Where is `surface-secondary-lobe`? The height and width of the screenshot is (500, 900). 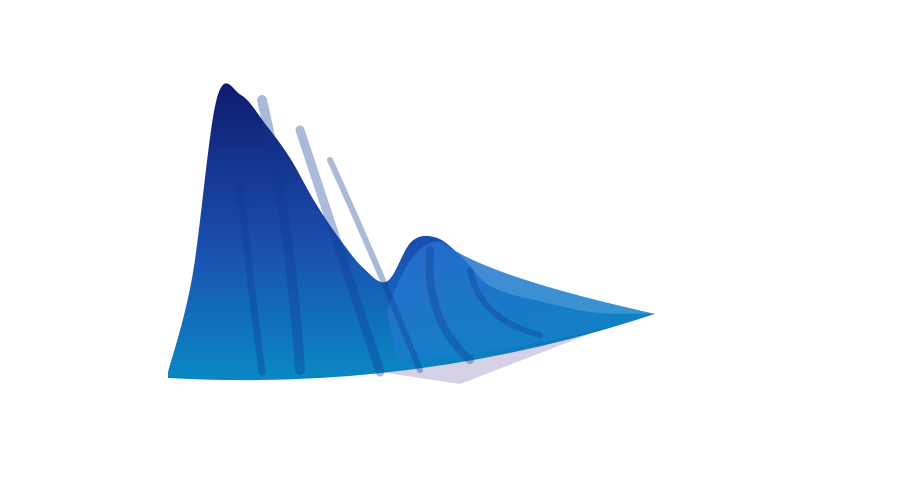 surface-secondary-lobe is located at coordinates (521, 301).